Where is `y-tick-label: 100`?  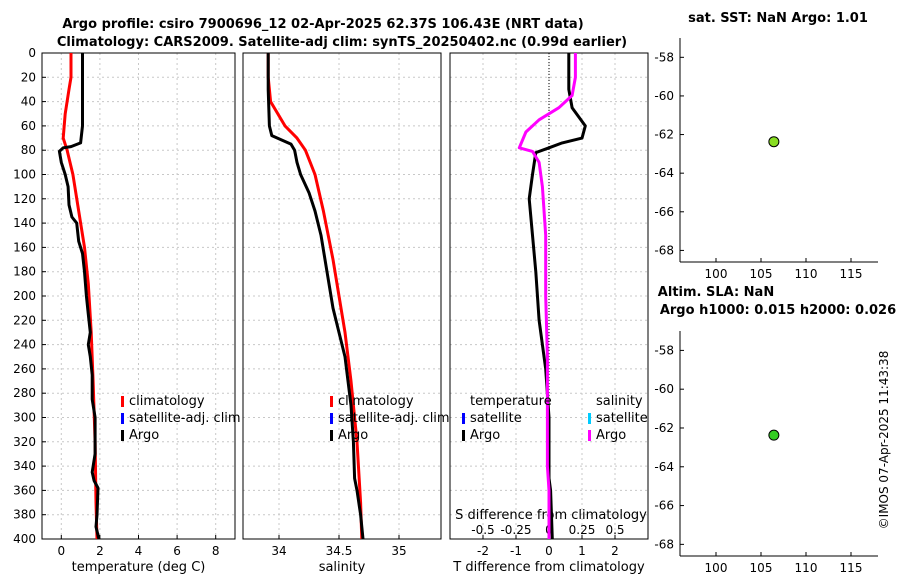
y-tick-label: 100 is located at coordinates (24, 175).